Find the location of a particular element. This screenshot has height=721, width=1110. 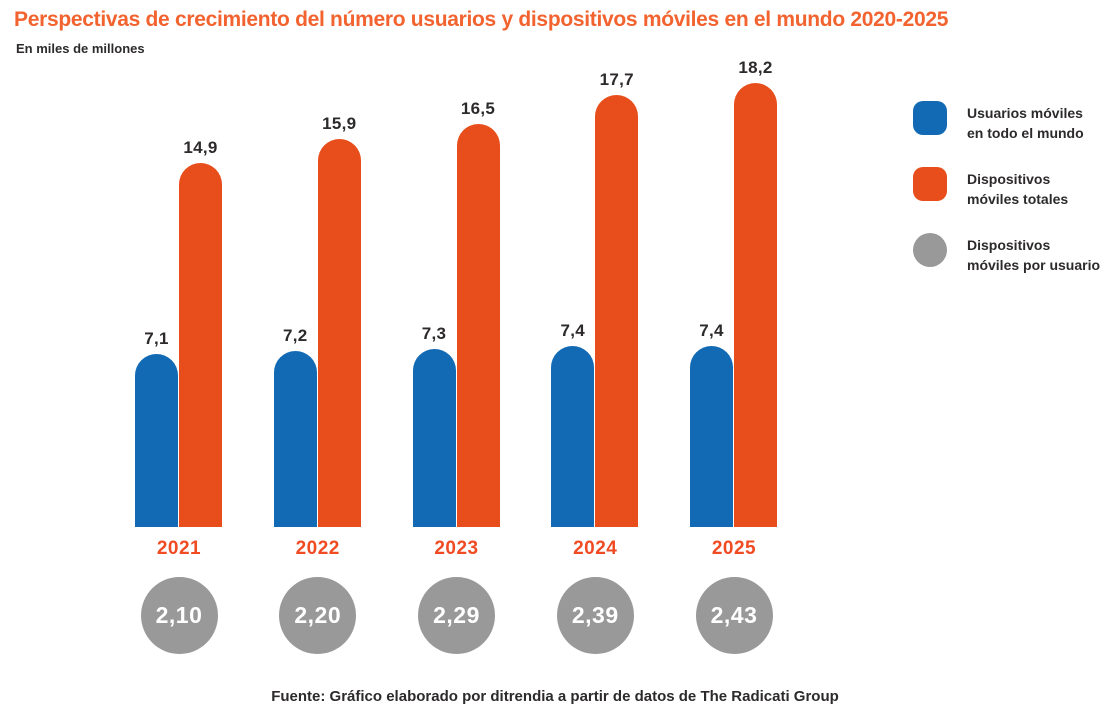

year-label: 2023 is located at coordinates (456, 548).